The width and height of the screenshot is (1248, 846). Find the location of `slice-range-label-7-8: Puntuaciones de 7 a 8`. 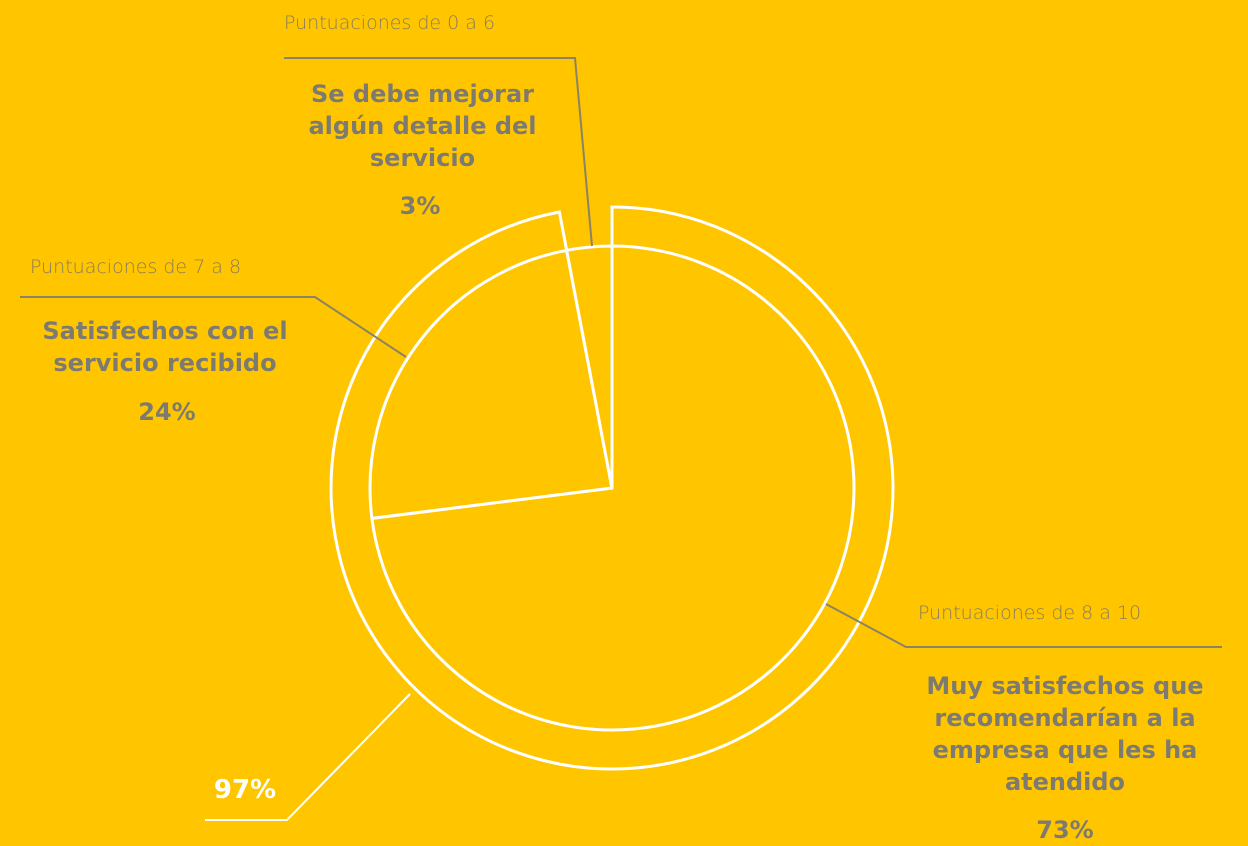

slice-range-label-7-8: Puntuaciones de 7 a 8 is located at coordinates (136, 267).